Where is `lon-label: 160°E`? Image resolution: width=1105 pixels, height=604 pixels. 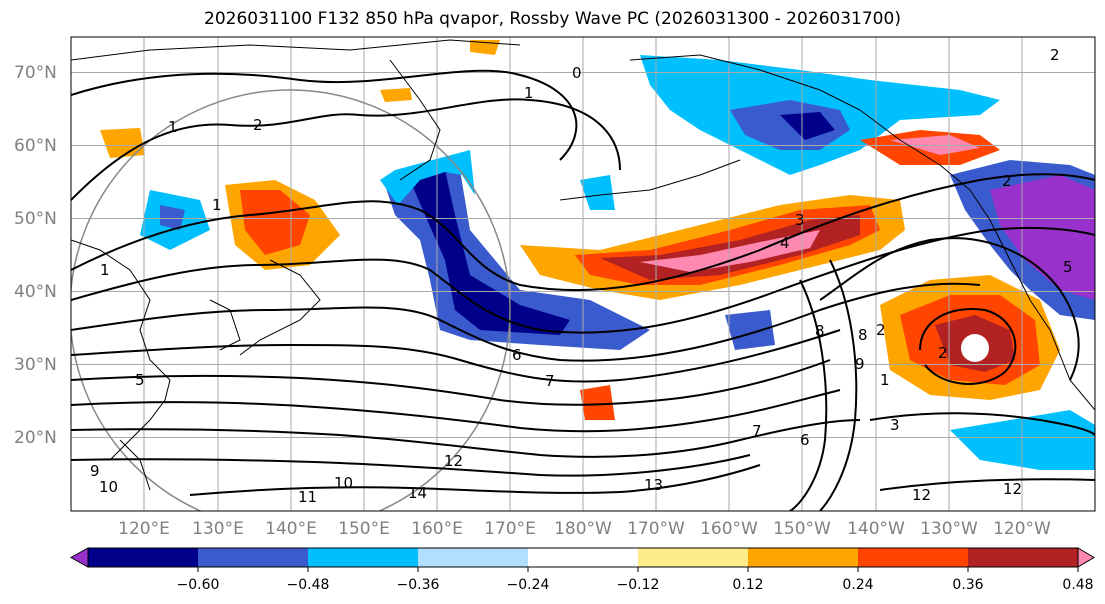 lon-label: 160°E is located at coordinates (437, 529).